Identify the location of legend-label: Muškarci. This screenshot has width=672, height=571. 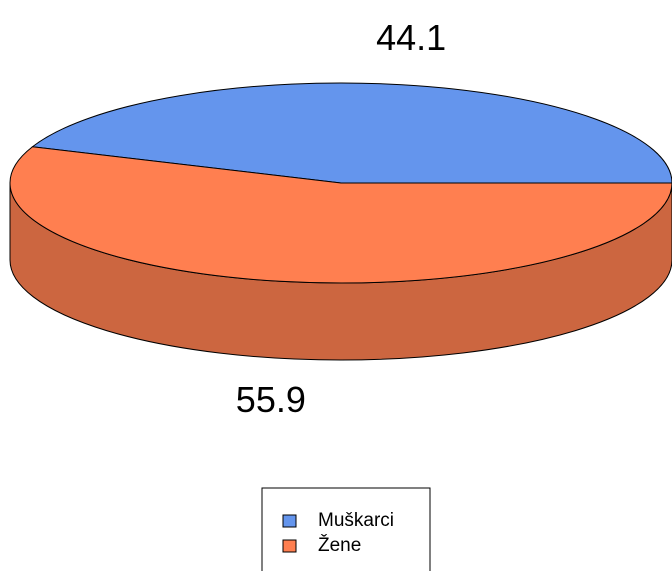
(356, 520).